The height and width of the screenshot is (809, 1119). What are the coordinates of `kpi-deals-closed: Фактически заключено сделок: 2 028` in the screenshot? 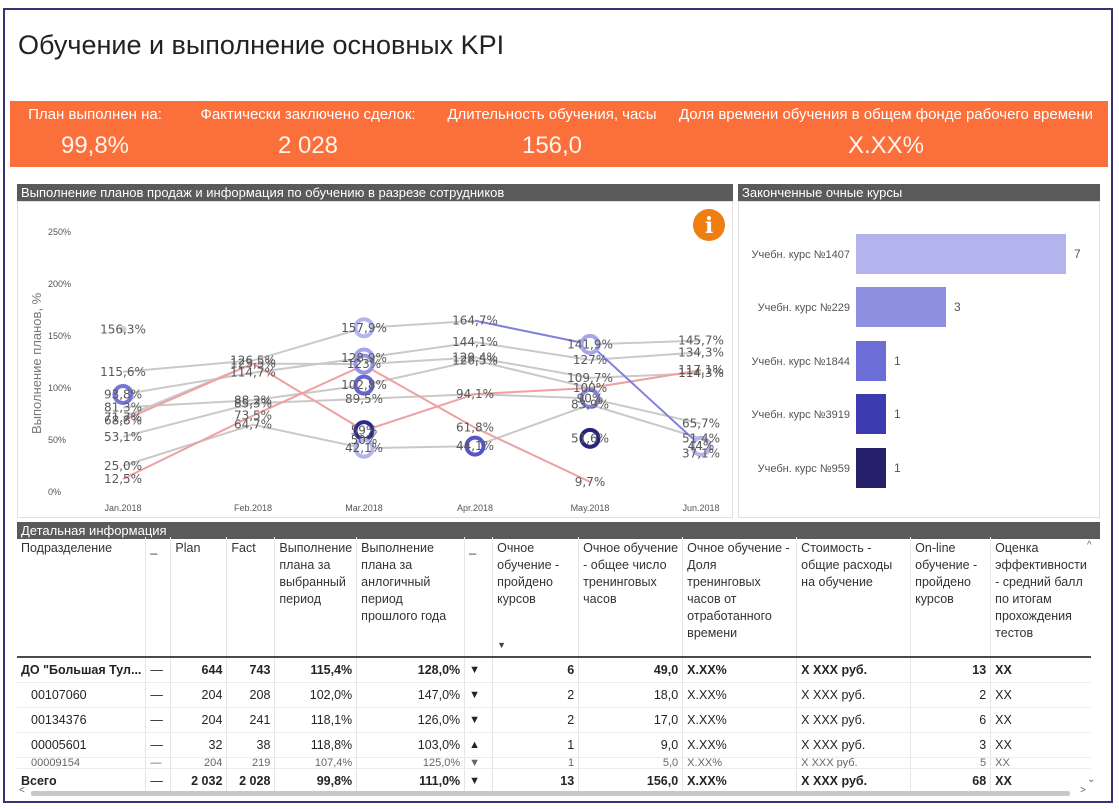 It's located at (308, 134).